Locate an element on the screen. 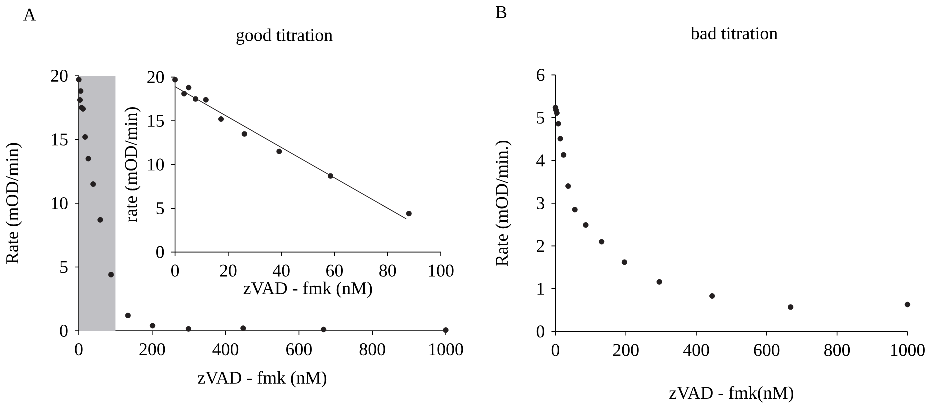  y-axis-title: Rate (mOD/min.) is located at coordinates (503, 203).